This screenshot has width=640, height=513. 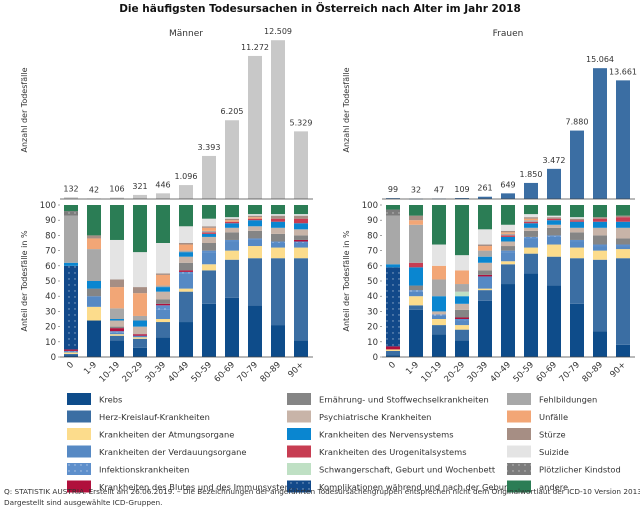 I want to click on legend-label: Stürze, so click(x=552, y=435).